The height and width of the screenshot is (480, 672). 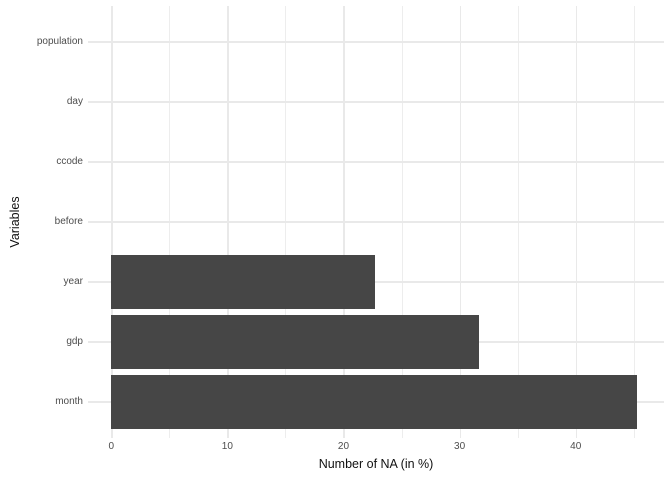 What do you see at coordinates (343, 446) in the screenshot?
I see `x-tick-label-20: 20` at bounding box center [343, 446].